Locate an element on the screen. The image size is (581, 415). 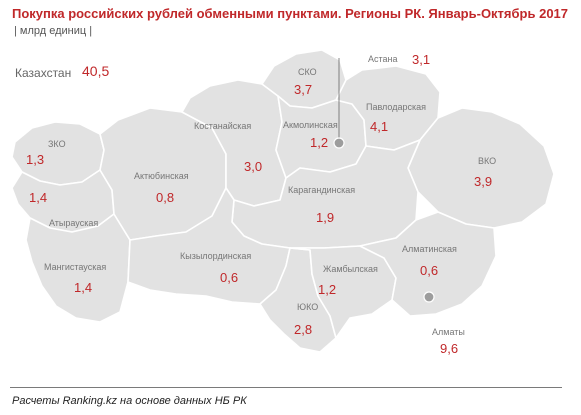
region-vko is located at coordinates (481, 168).